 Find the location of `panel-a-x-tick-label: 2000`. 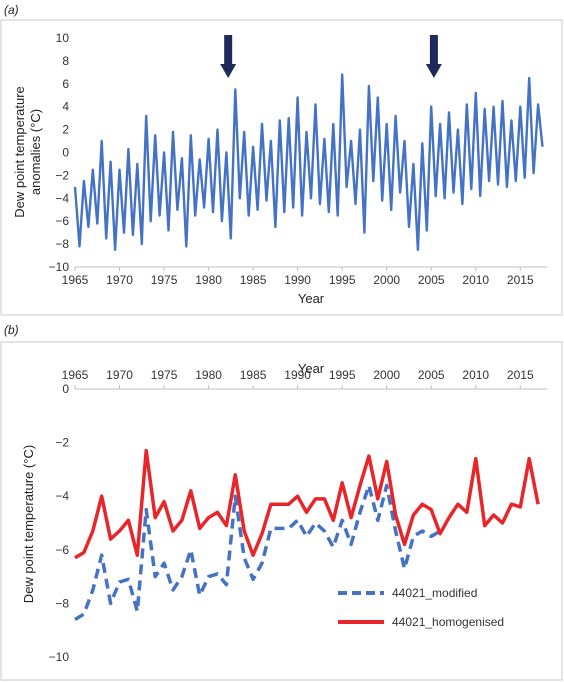

panel-a-x-tick-label: 2000 is located at coordinates (386, 280).